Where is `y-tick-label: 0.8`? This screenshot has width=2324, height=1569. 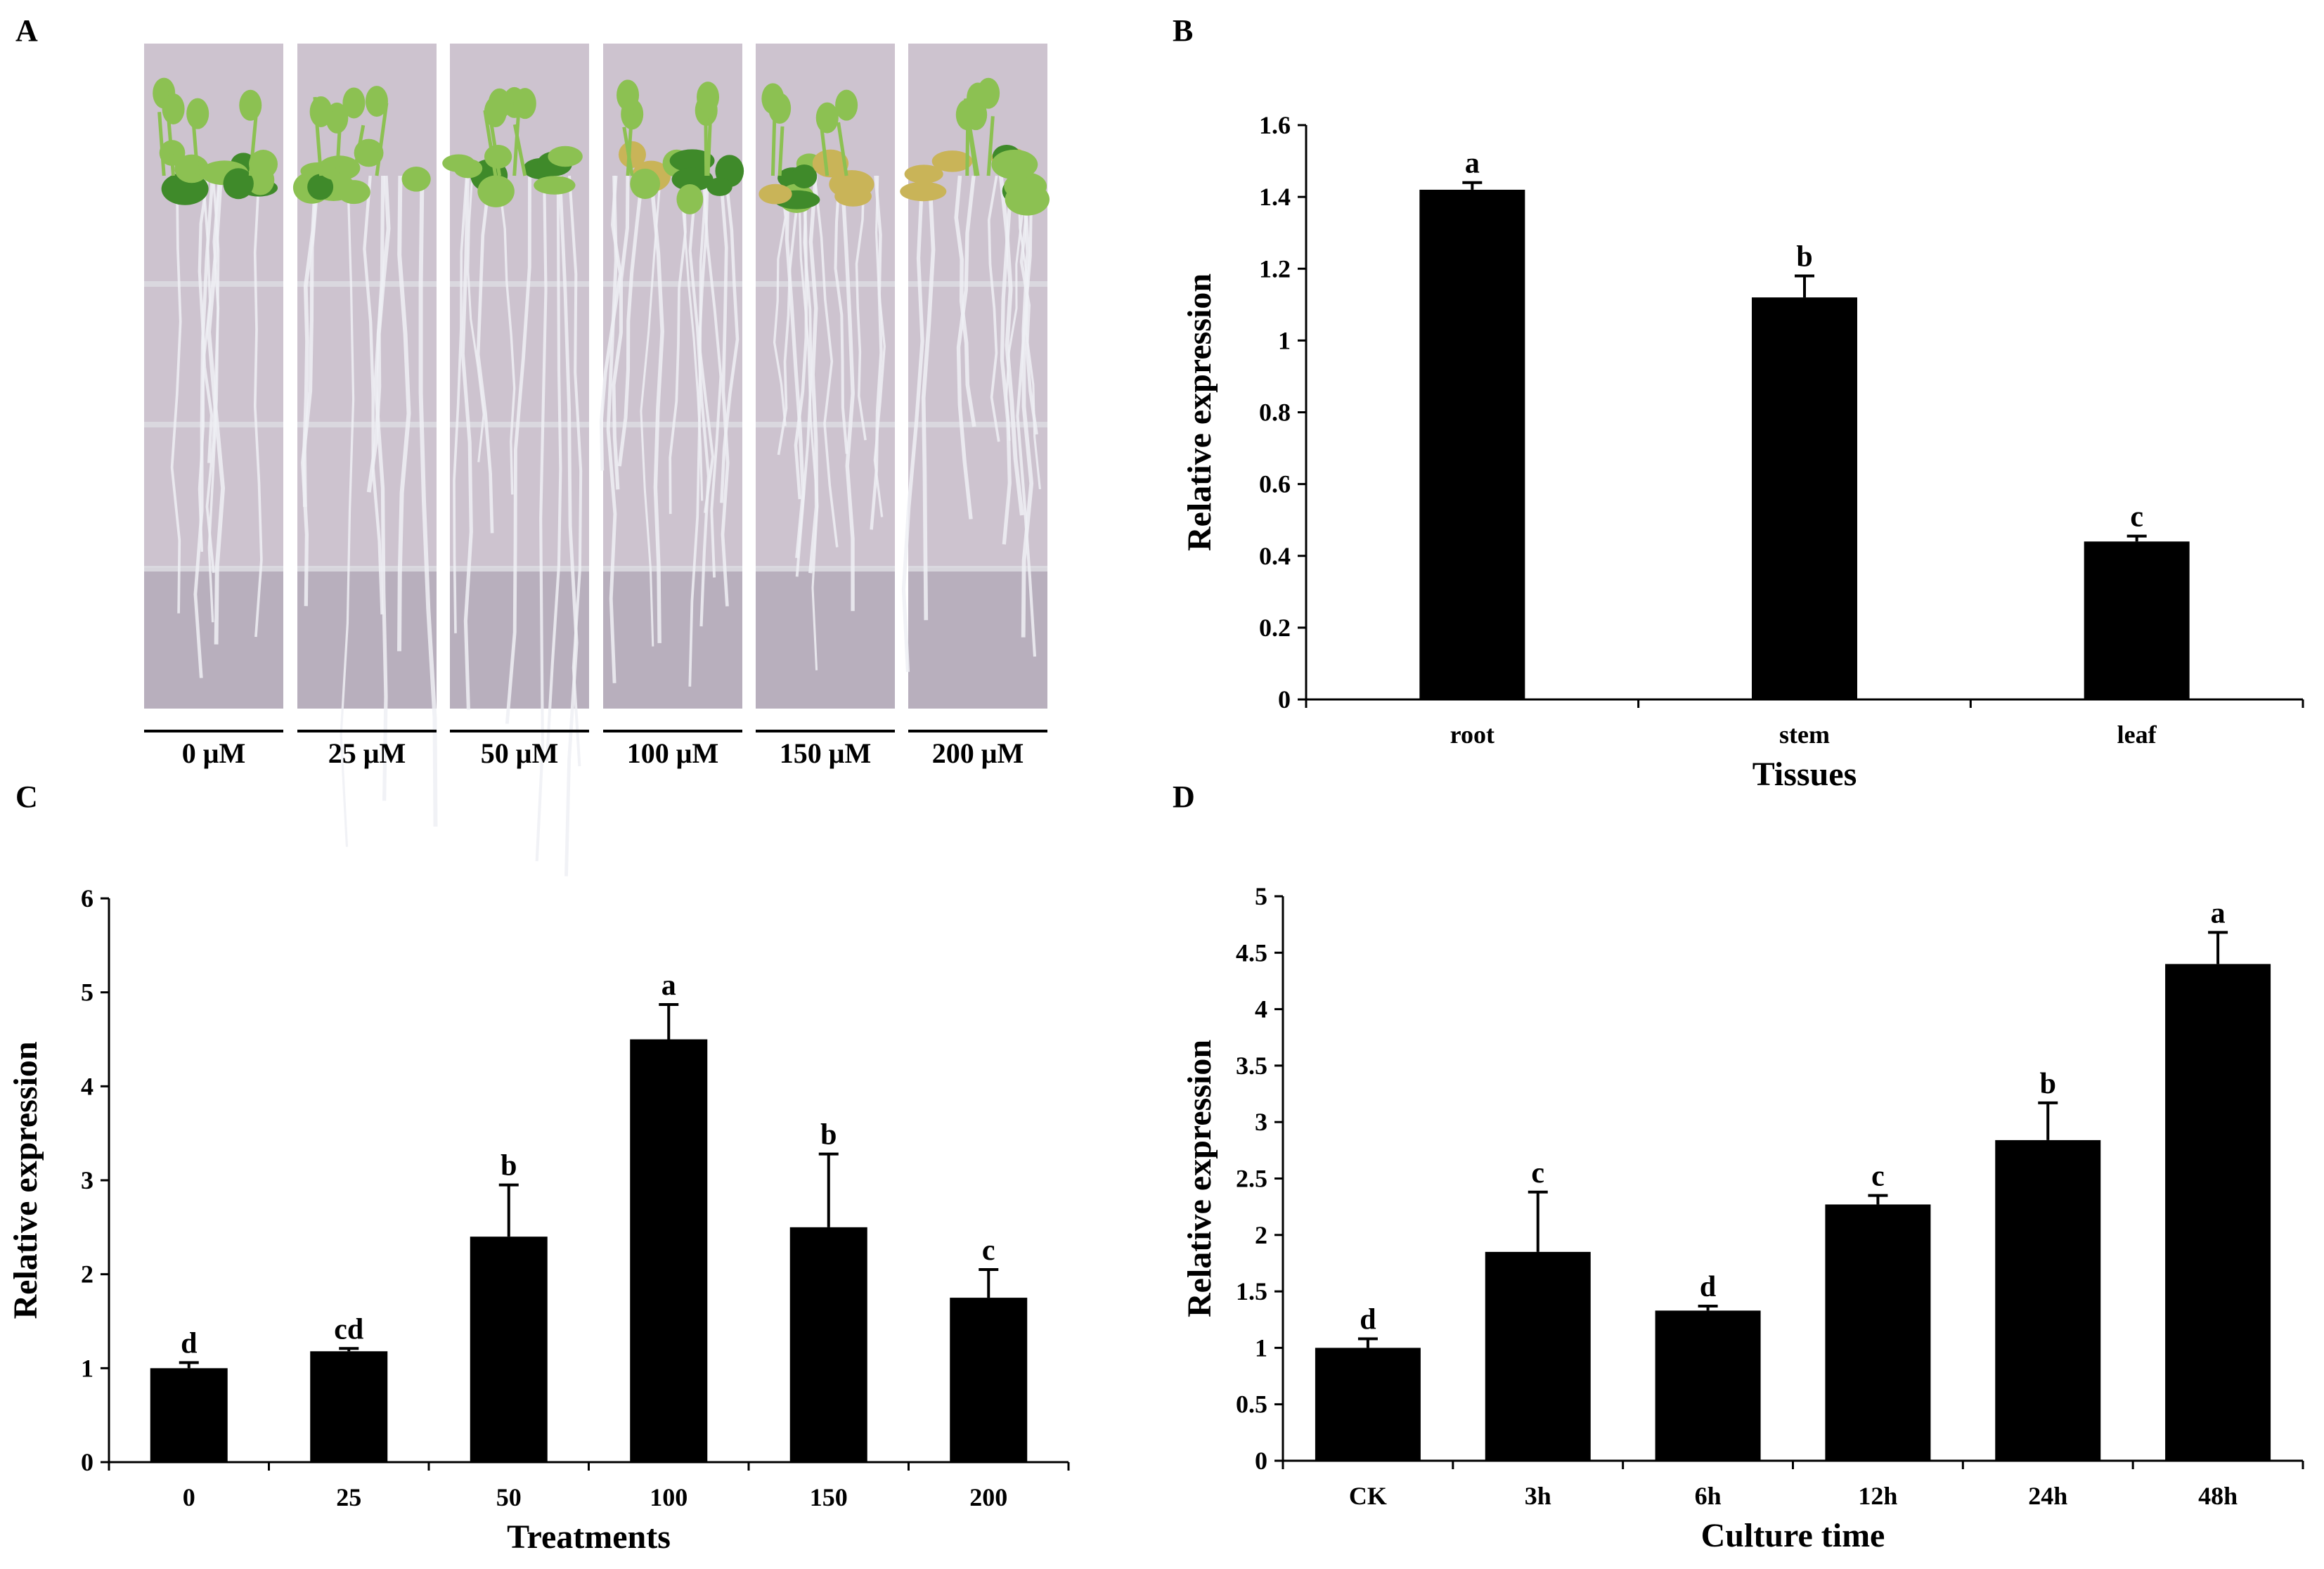
y-tick-label: 0.8 is located at coordinates (1275, 413).